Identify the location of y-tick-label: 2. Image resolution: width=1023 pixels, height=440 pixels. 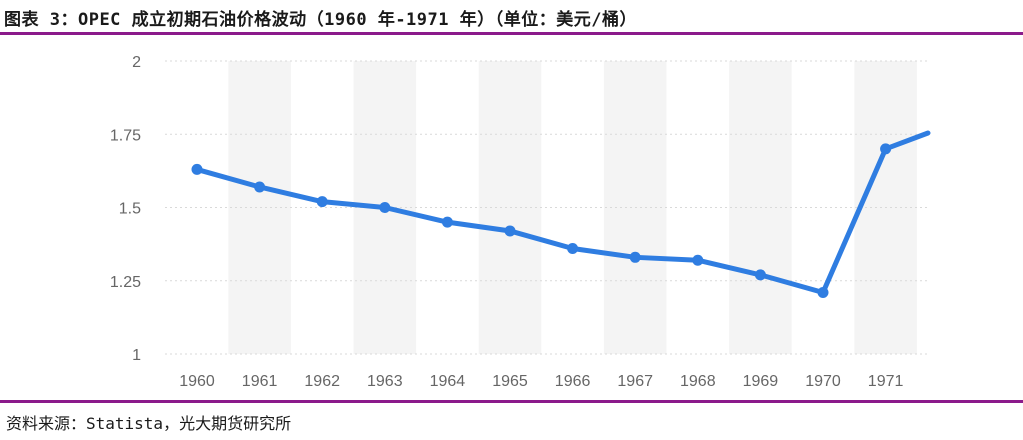
(136, 62).